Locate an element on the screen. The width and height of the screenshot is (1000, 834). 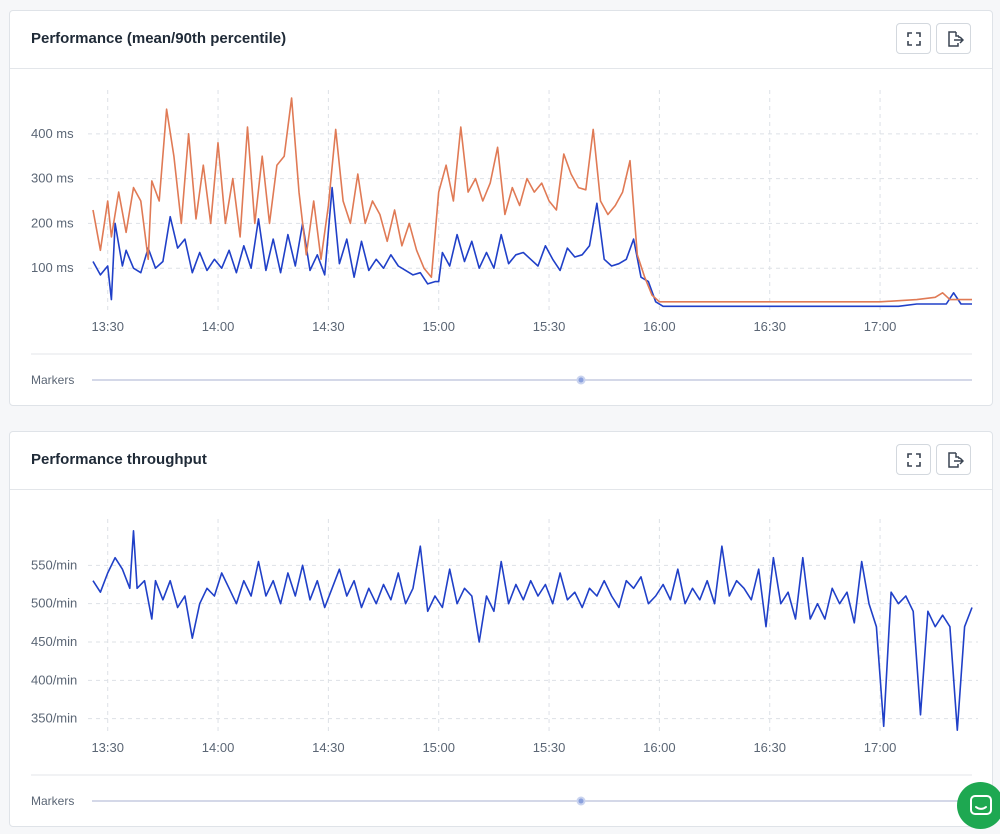
y-tick-label: 300 ms is located at coordinates (52, 178).